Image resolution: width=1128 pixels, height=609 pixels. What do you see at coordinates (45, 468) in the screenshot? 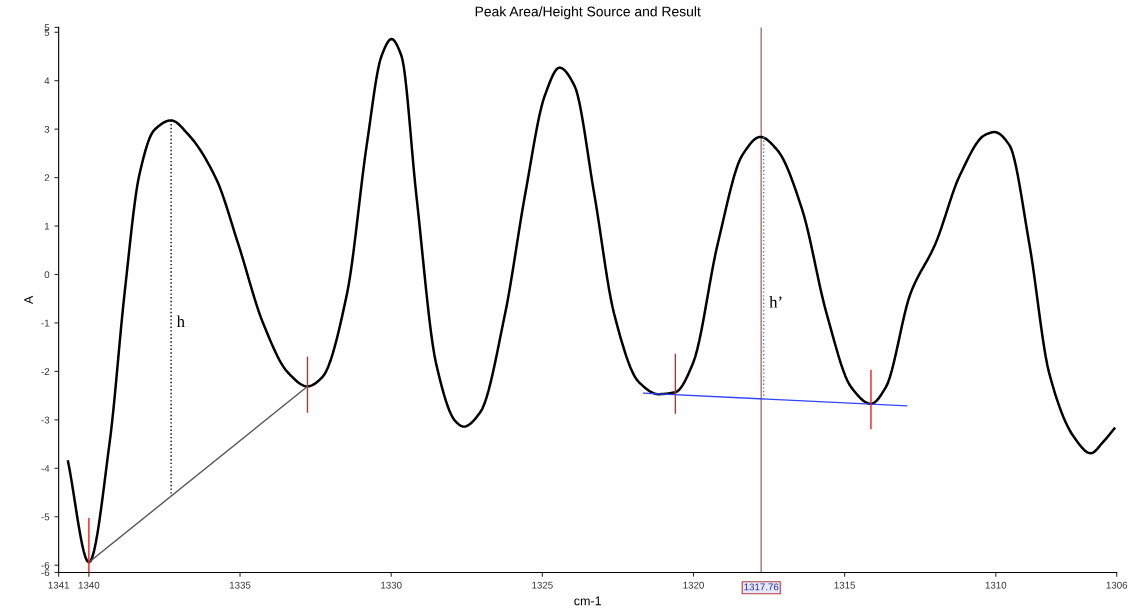
I see `y-tick-label: -4` at bounding box center [45, 468].